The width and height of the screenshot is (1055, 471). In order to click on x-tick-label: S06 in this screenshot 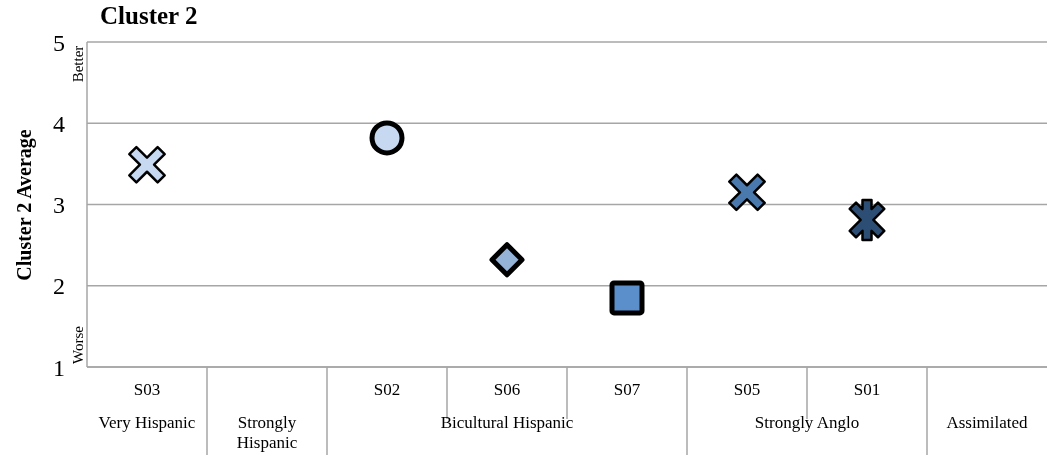, I will do `click(507, 390)`.